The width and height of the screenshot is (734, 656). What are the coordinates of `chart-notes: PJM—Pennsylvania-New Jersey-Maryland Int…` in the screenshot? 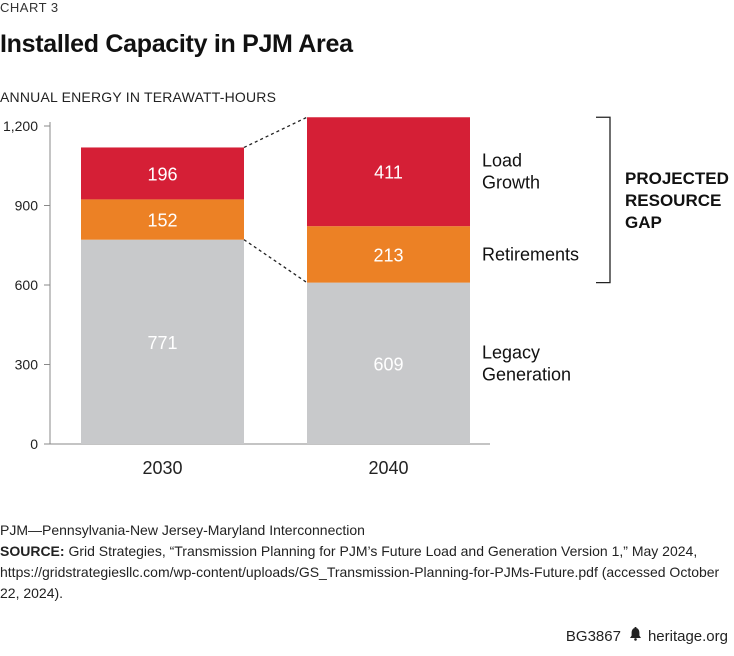 It's located at (360, 562).